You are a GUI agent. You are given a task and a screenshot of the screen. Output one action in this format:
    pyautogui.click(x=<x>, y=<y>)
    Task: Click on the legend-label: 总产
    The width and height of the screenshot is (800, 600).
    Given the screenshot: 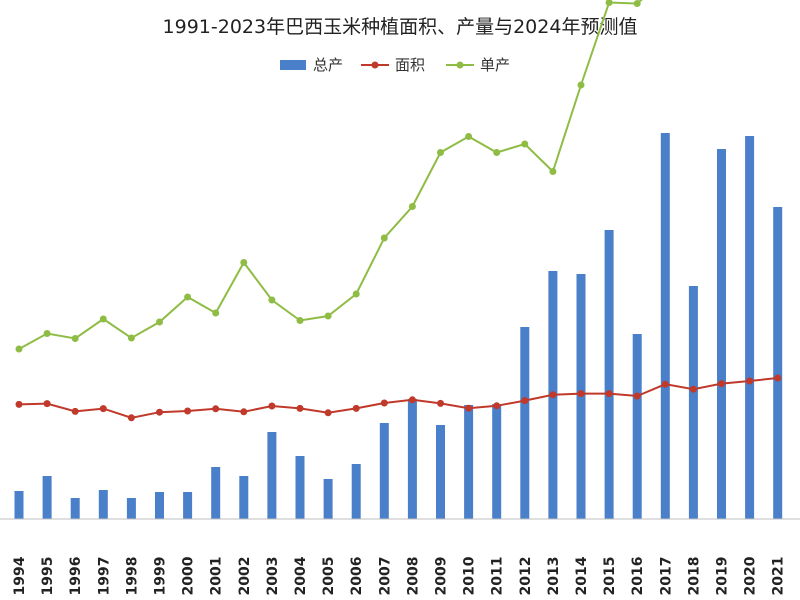 What is the action you would take?
    pyautogui.click(x=328, y=65)
    